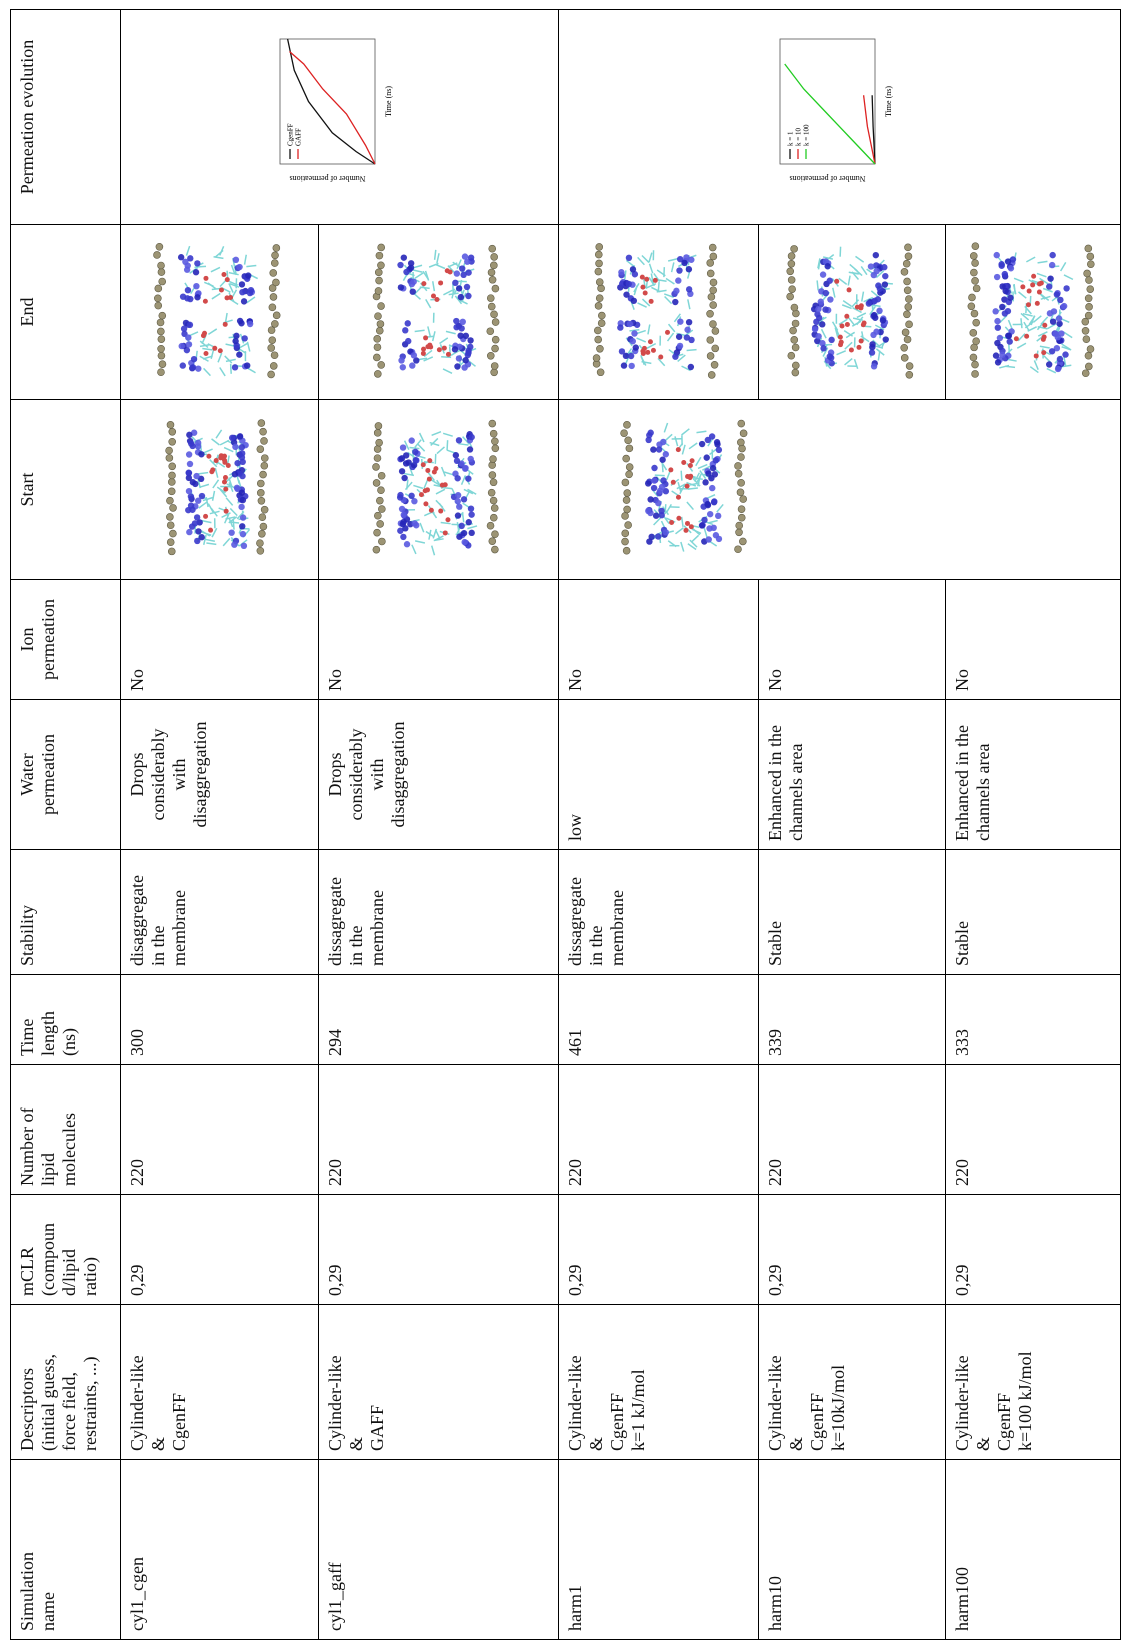 This screenshot has height=1648, width=1130. Describe the element at coordinates (852, 639) in the screenshot. I see `cell: No` at that location.